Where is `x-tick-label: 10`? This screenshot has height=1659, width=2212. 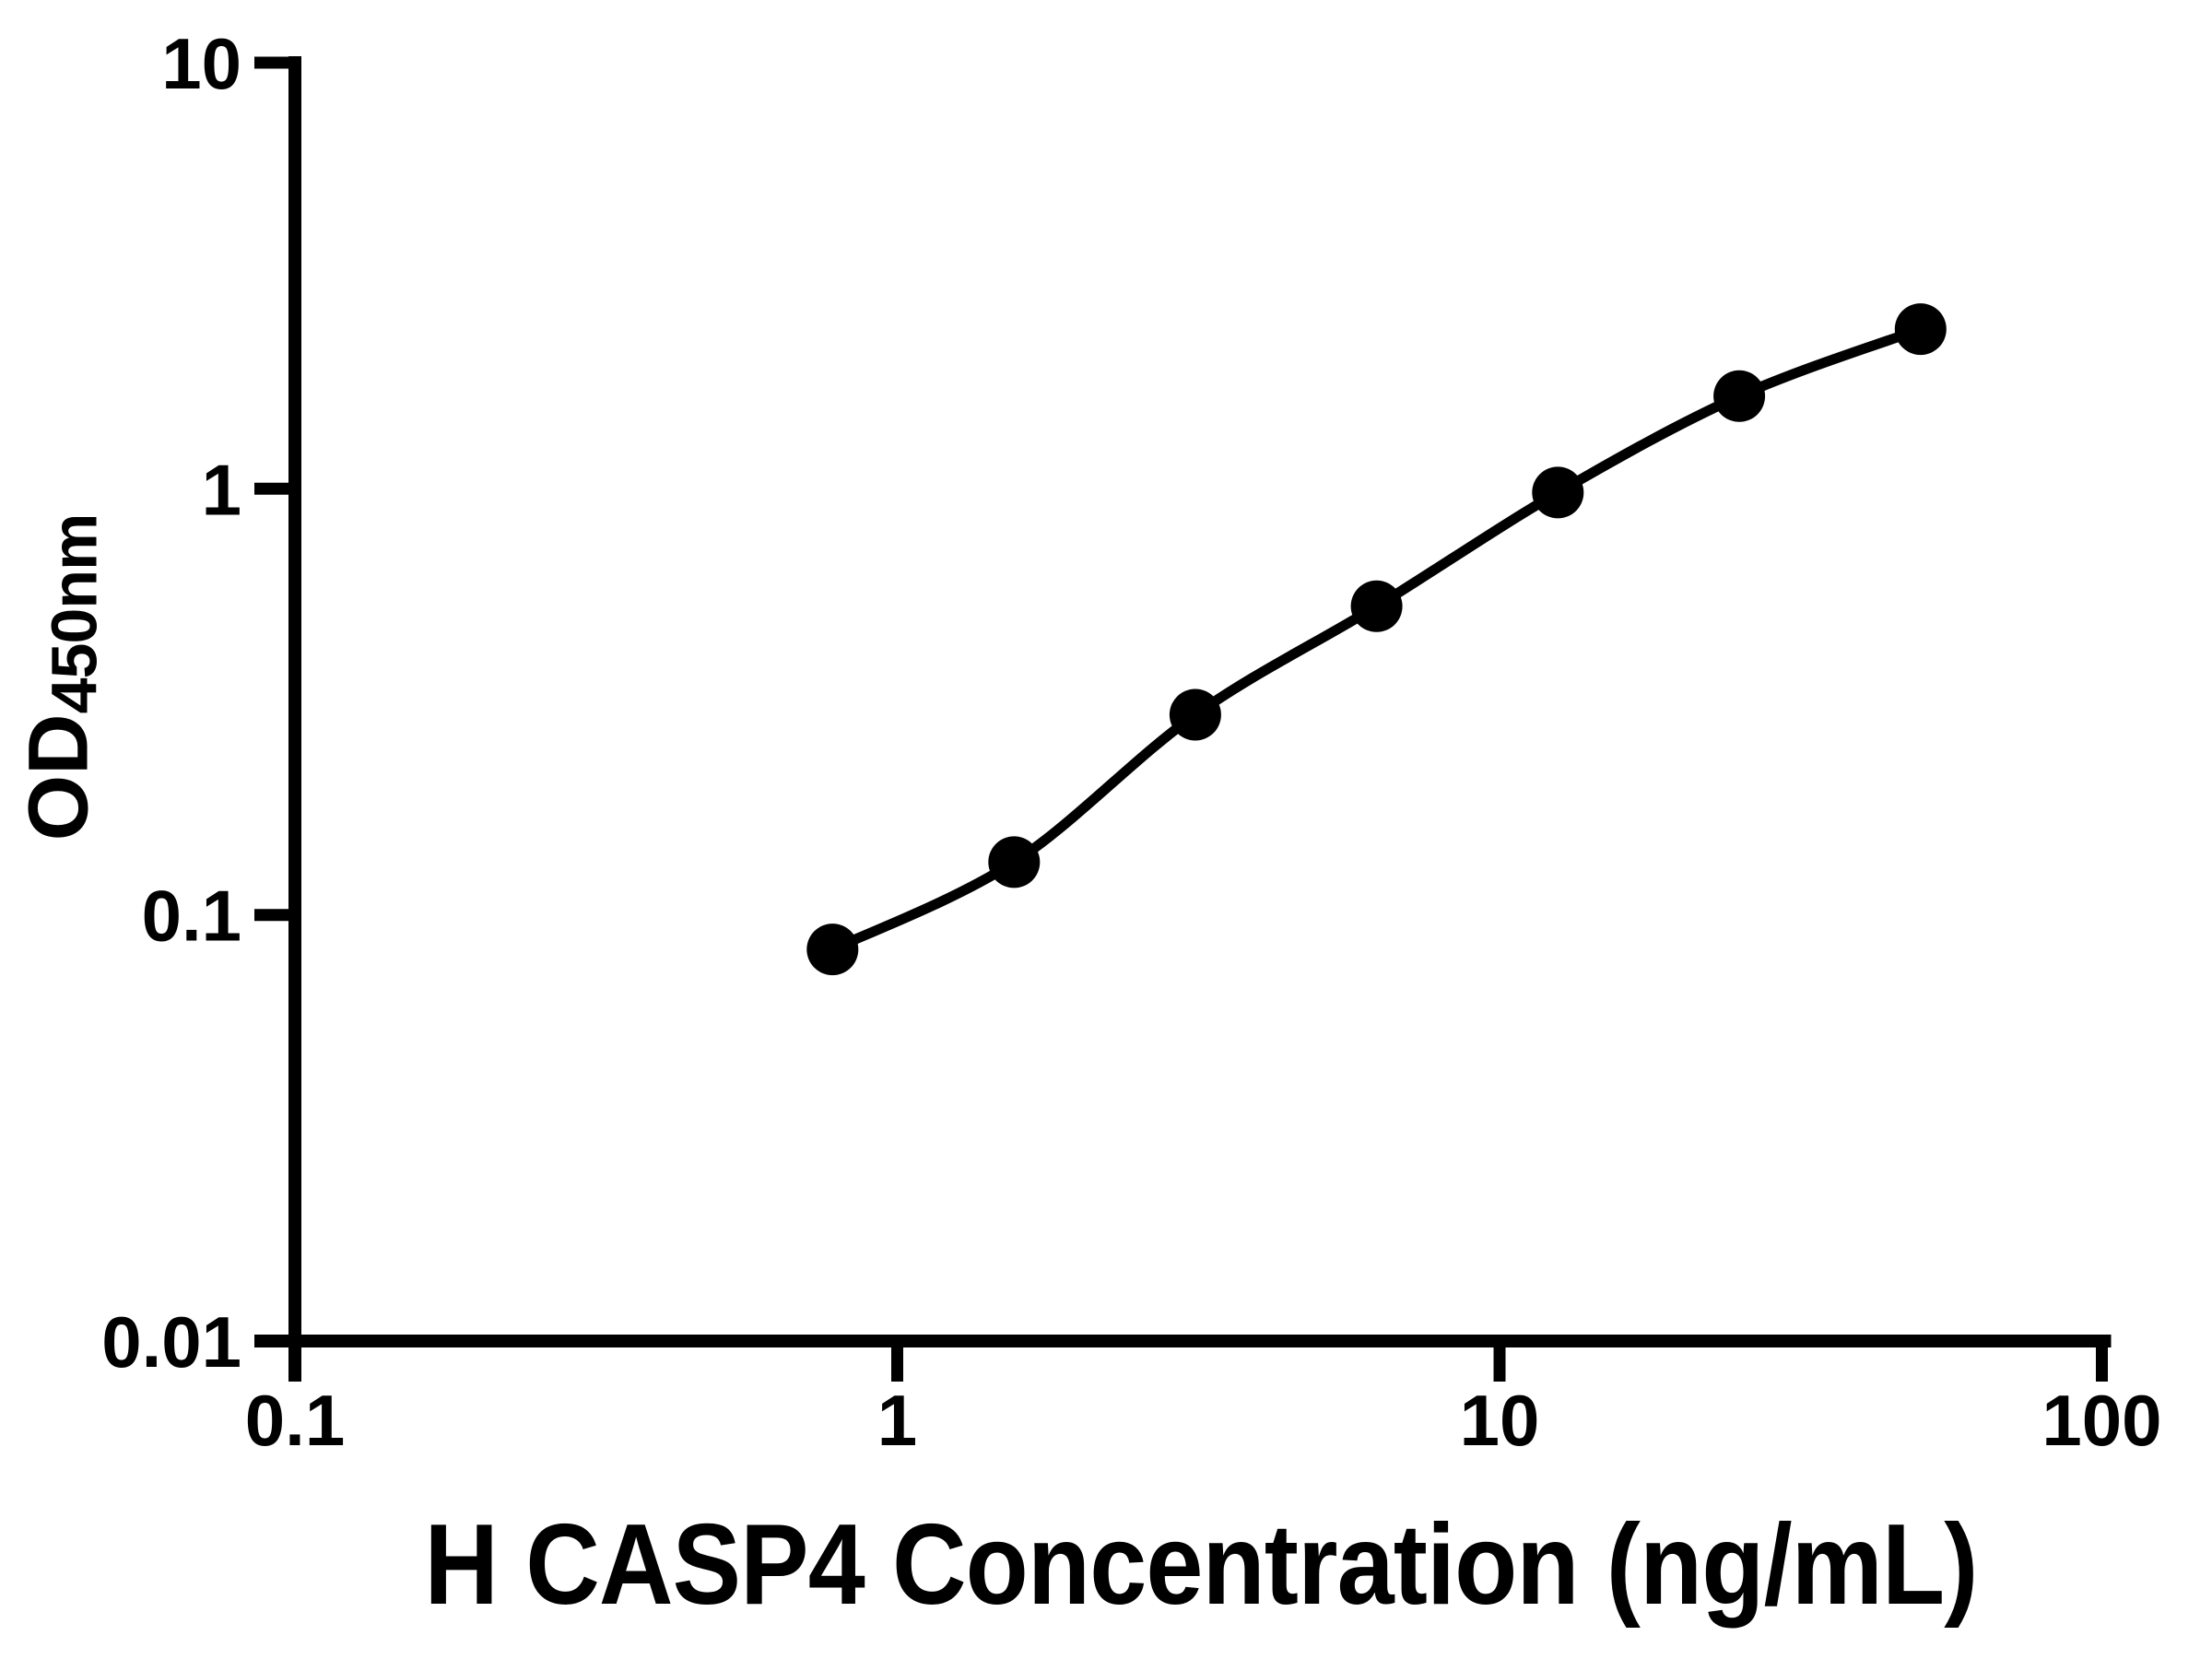
x-tick-label: 10 is located at coordinates (1500, 1420).